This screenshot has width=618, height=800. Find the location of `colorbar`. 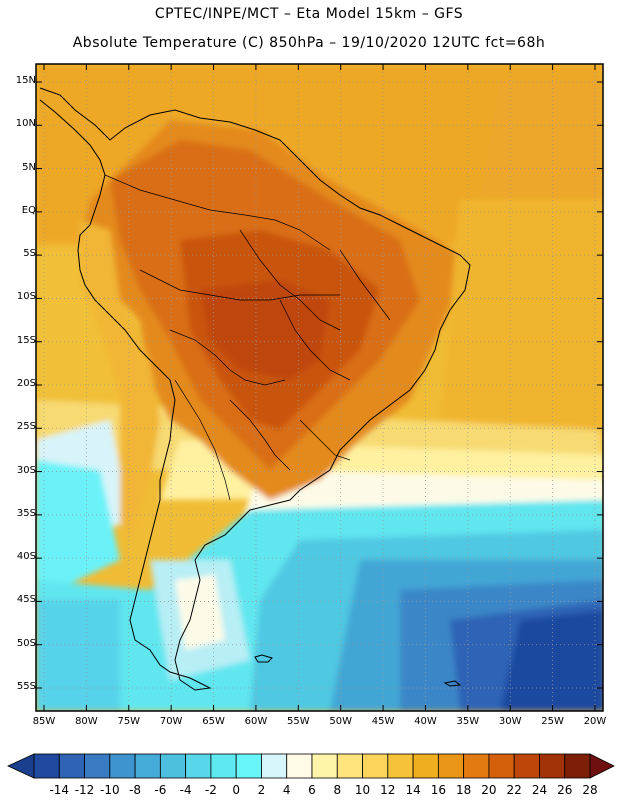

colorbar is located at coordinates (311, 766).